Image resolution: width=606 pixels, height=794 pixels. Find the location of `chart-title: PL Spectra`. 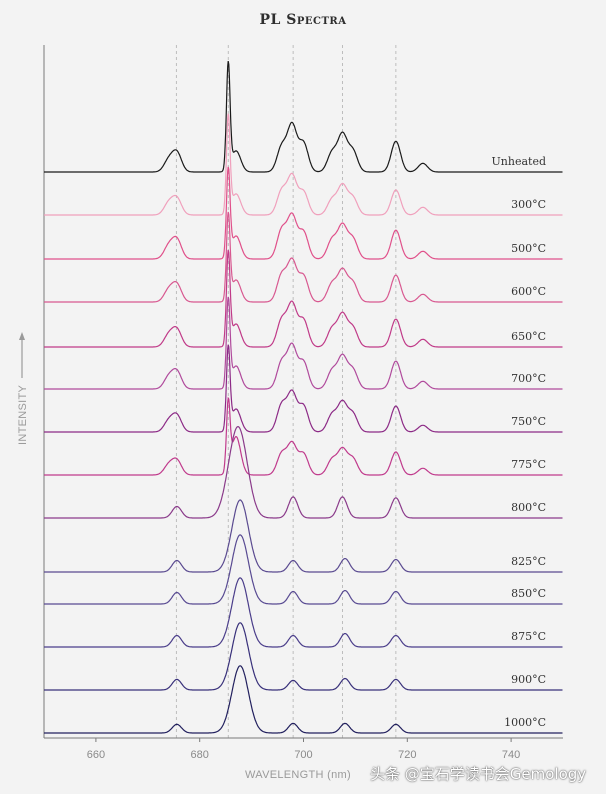

chart-title: PL Spectra is located at coordinates (303, 20).